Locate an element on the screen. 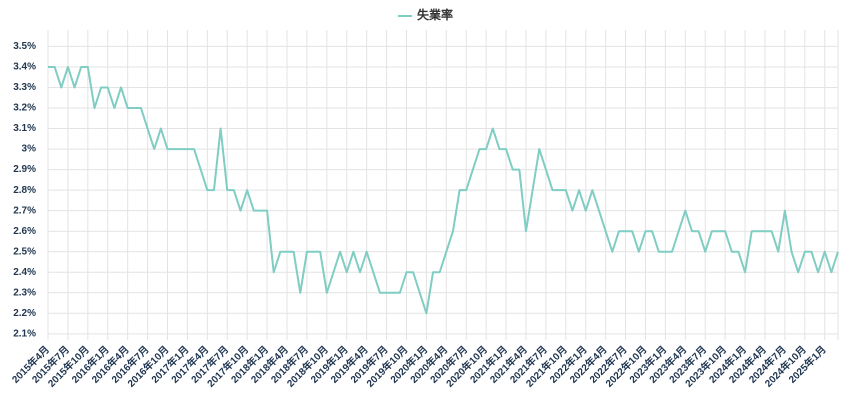  y-tick-label: 3.2% is located at coordinates (24, 108).